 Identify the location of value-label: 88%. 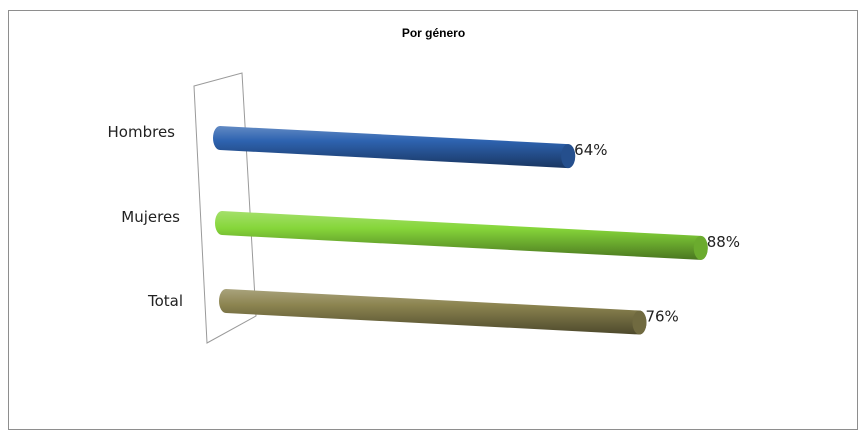
(723, 242).